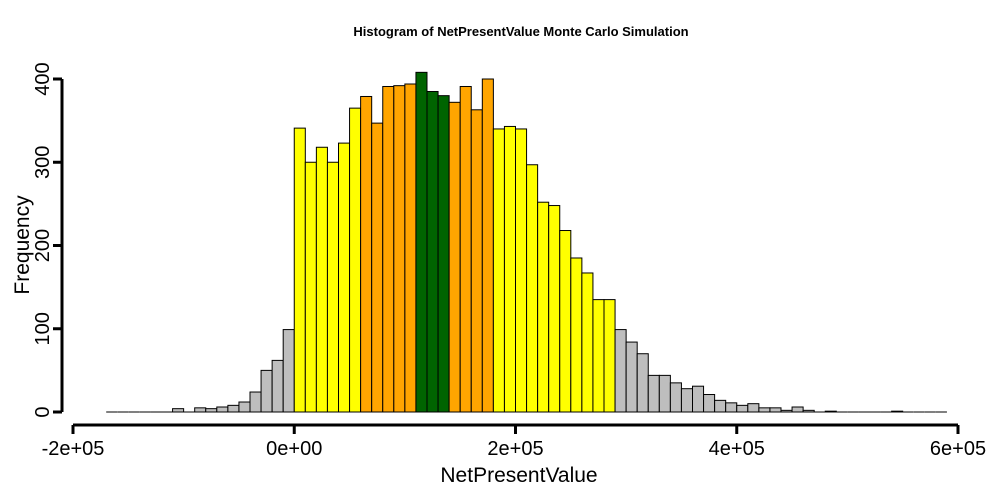  What do you see at coordinates (294, 449) in the screenshot?
I see `x-tick-label: 0e+00` at bounding box center [294, 449].